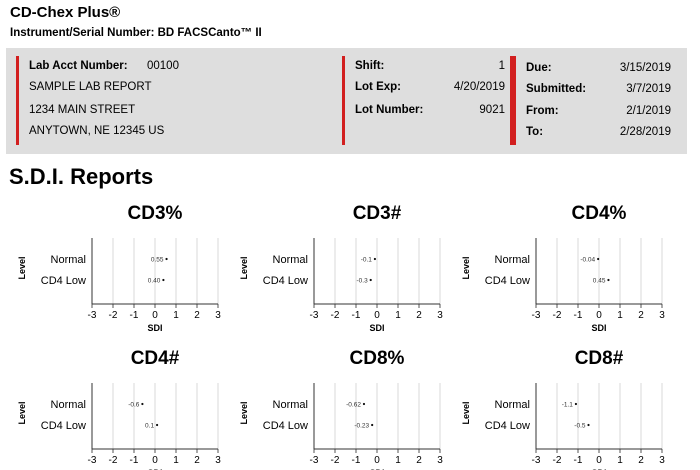  What do you see at coordinates (92, 315) in the screenshot?
I see `cd3-pct-x-tick-label: -3` at bounding box center [92, 315].